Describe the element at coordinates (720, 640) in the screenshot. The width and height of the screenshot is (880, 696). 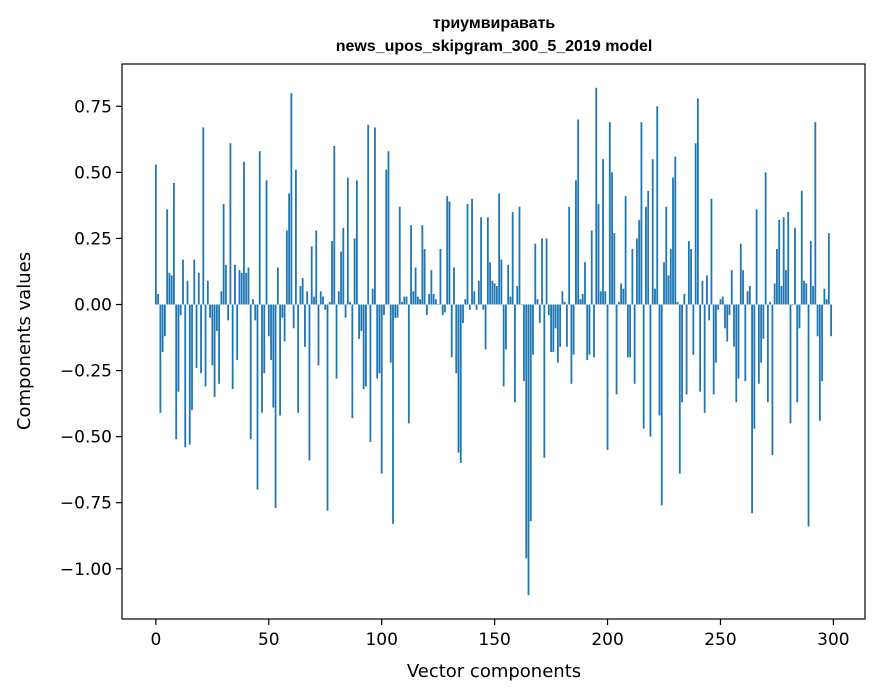
I see `x-tick-label: 250` at that location.